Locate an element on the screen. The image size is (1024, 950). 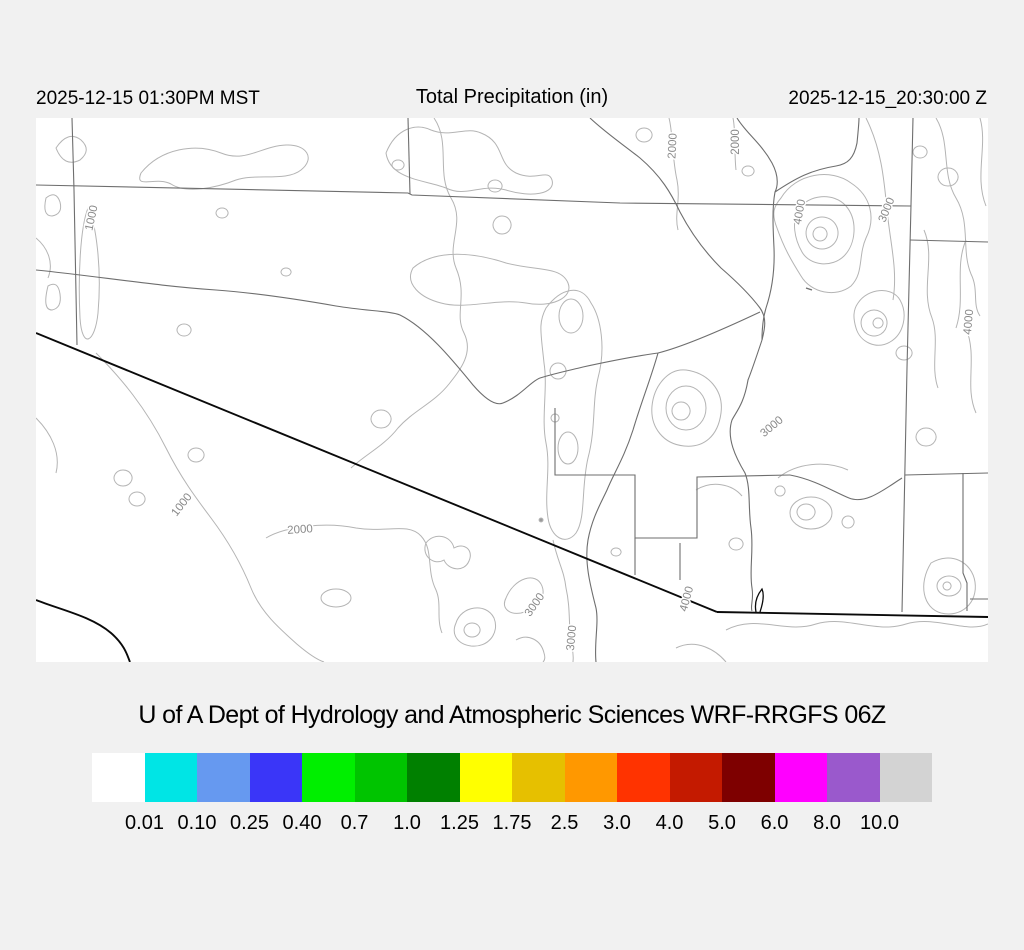
colorbar-label: 0.7 is located at coordinates (354, 823).